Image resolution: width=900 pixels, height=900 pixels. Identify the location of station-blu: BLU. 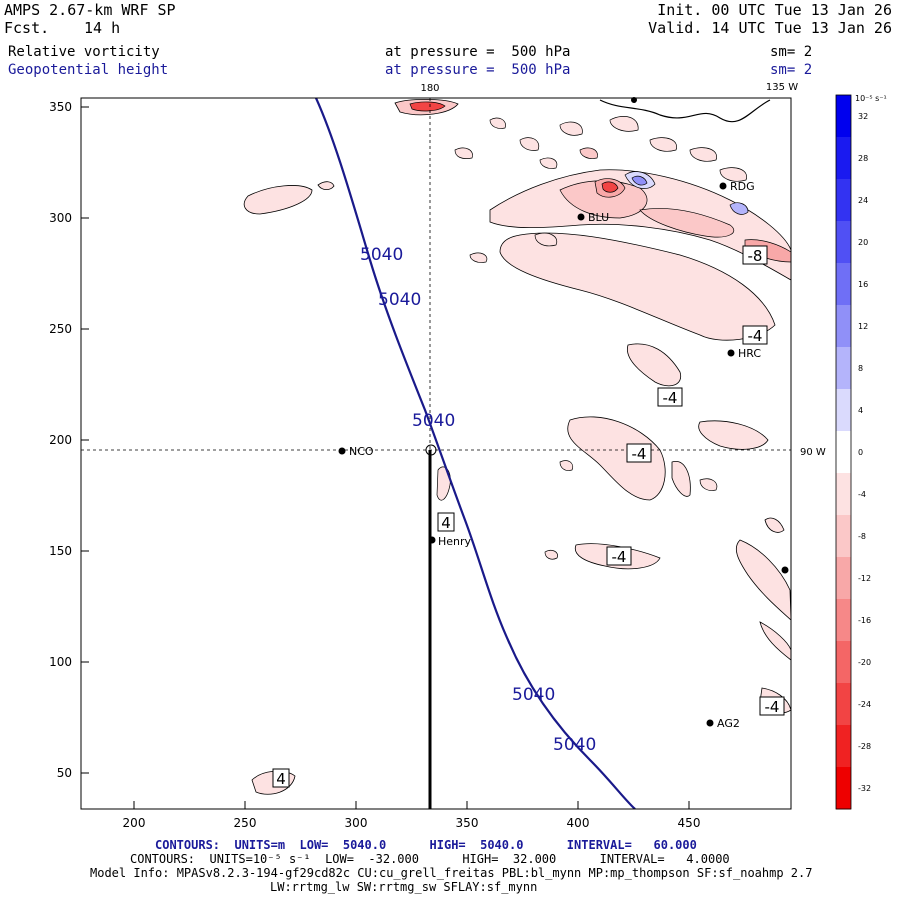
(593, 217).